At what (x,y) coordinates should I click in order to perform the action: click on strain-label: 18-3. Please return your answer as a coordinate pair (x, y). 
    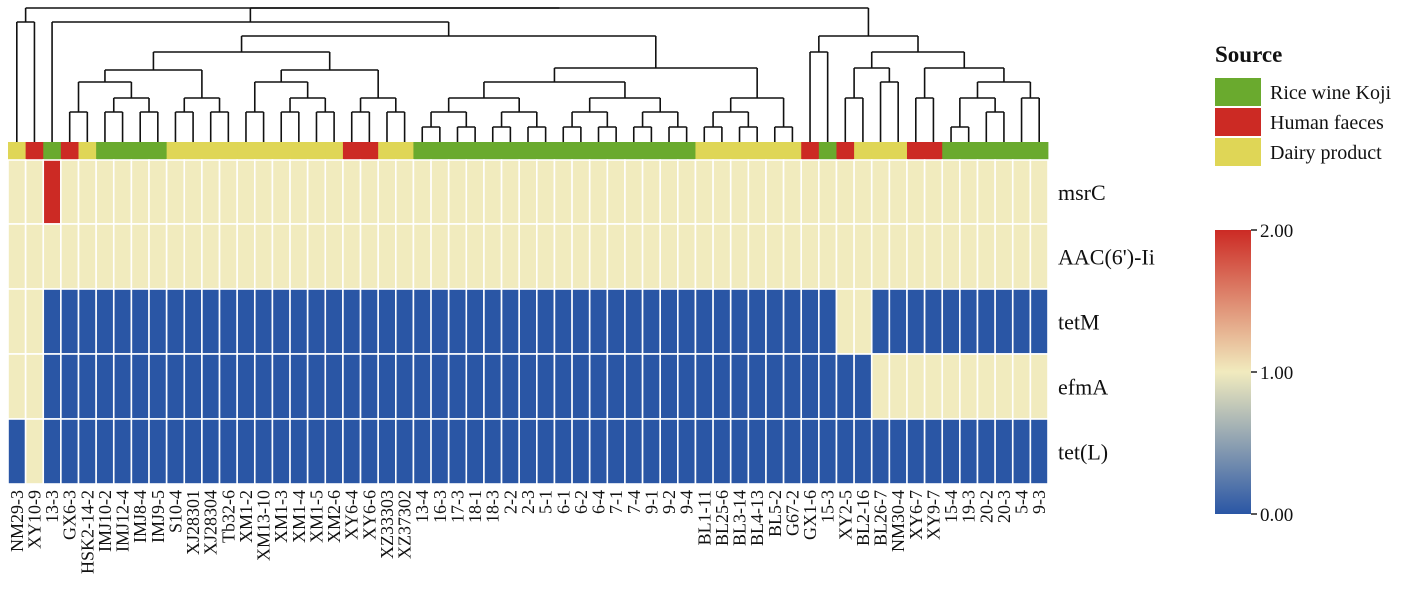
    Looking at the image, I should click on (493, 506).